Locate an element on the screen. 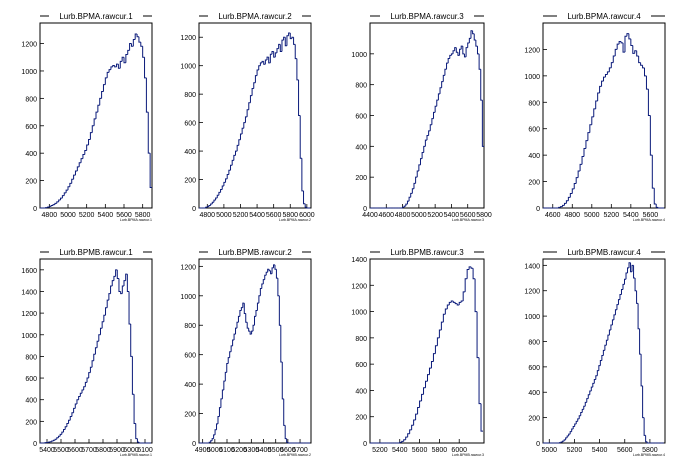 This screenshot has height=472, width=696. y-tick-label: 1600 is located at coordinates (29, 271).